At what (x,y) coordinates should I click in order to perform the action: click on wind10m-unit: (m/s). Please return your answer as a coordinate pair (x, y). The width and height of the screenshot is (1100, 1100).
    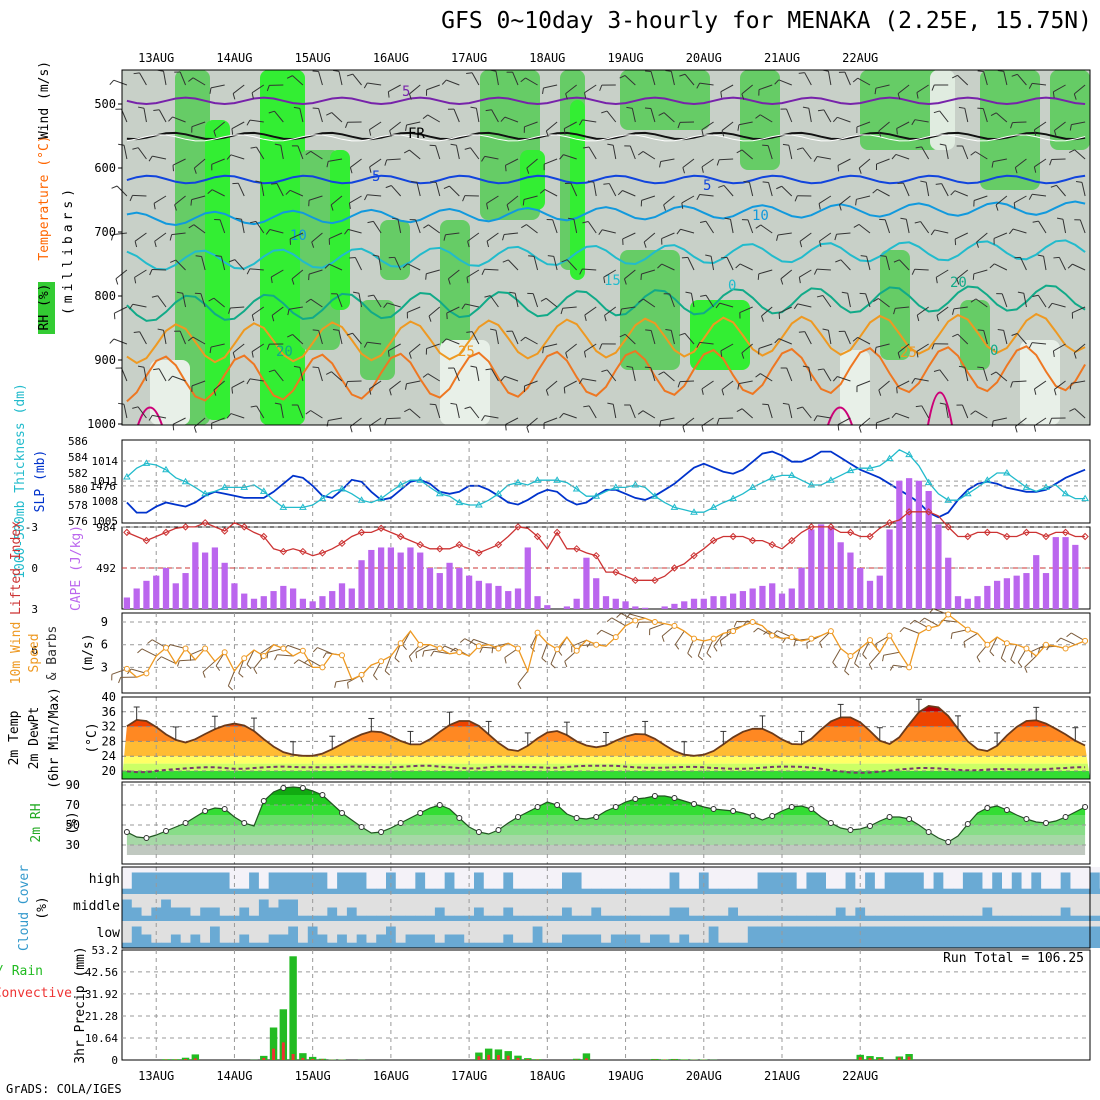
    Looking at the image, I should click on (88, 652).